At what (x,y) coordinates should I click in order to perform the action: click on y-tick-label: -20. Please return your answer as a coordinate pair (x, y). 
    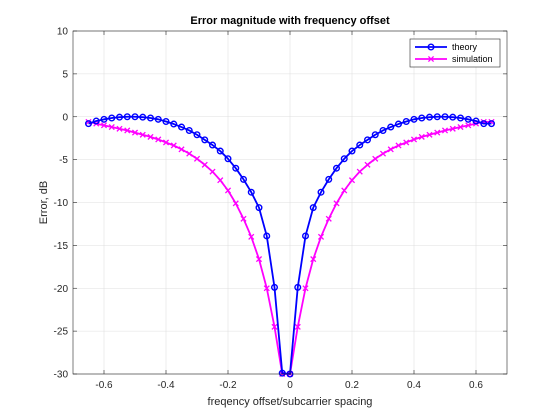
    Looking at the image, I should click on (61, 289).